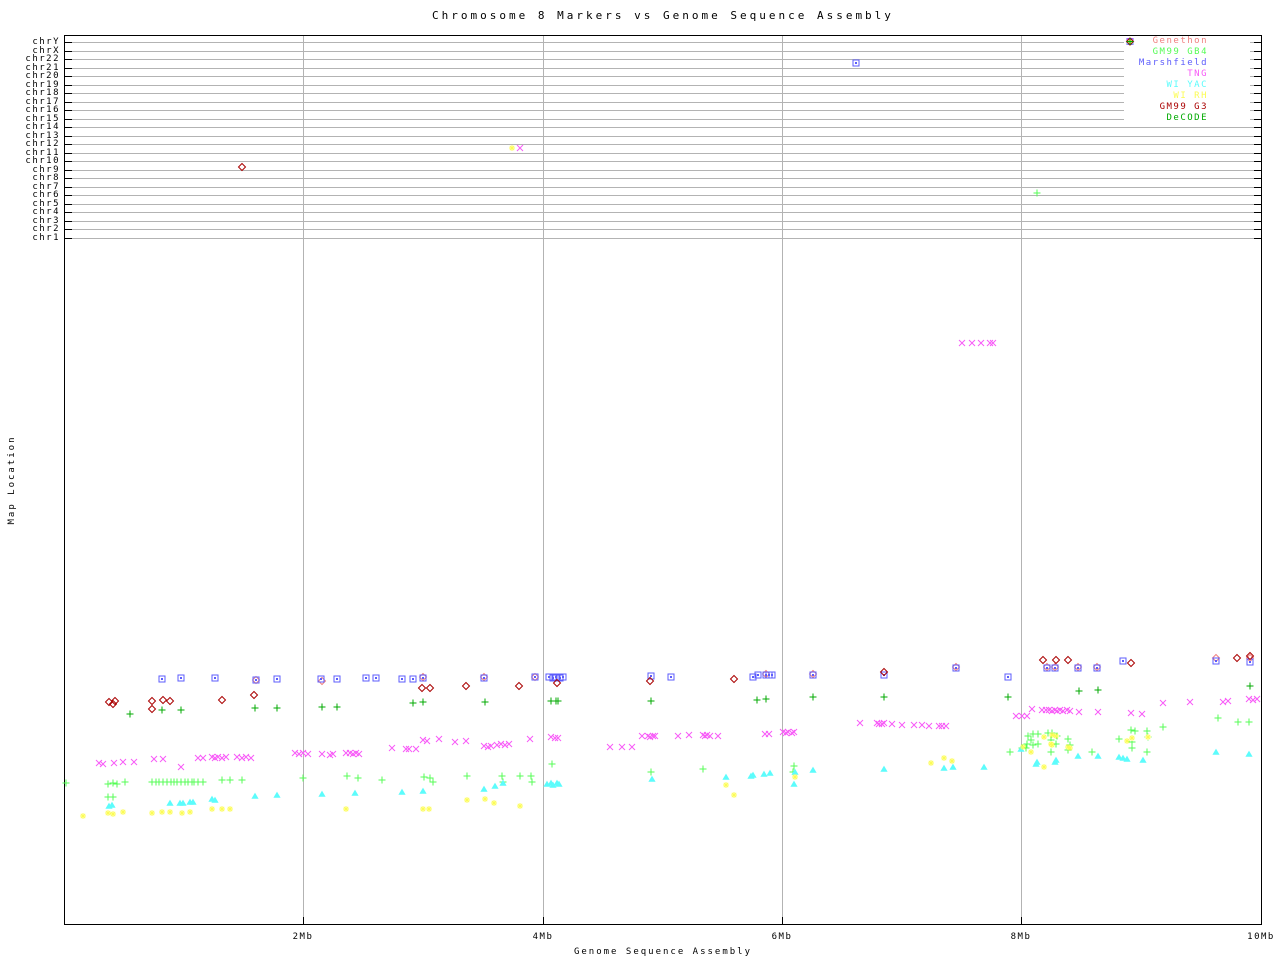  Describe the element at coordinates (12, 480) in the screenshot. I see `y-axis-label: Map Location` at that location.